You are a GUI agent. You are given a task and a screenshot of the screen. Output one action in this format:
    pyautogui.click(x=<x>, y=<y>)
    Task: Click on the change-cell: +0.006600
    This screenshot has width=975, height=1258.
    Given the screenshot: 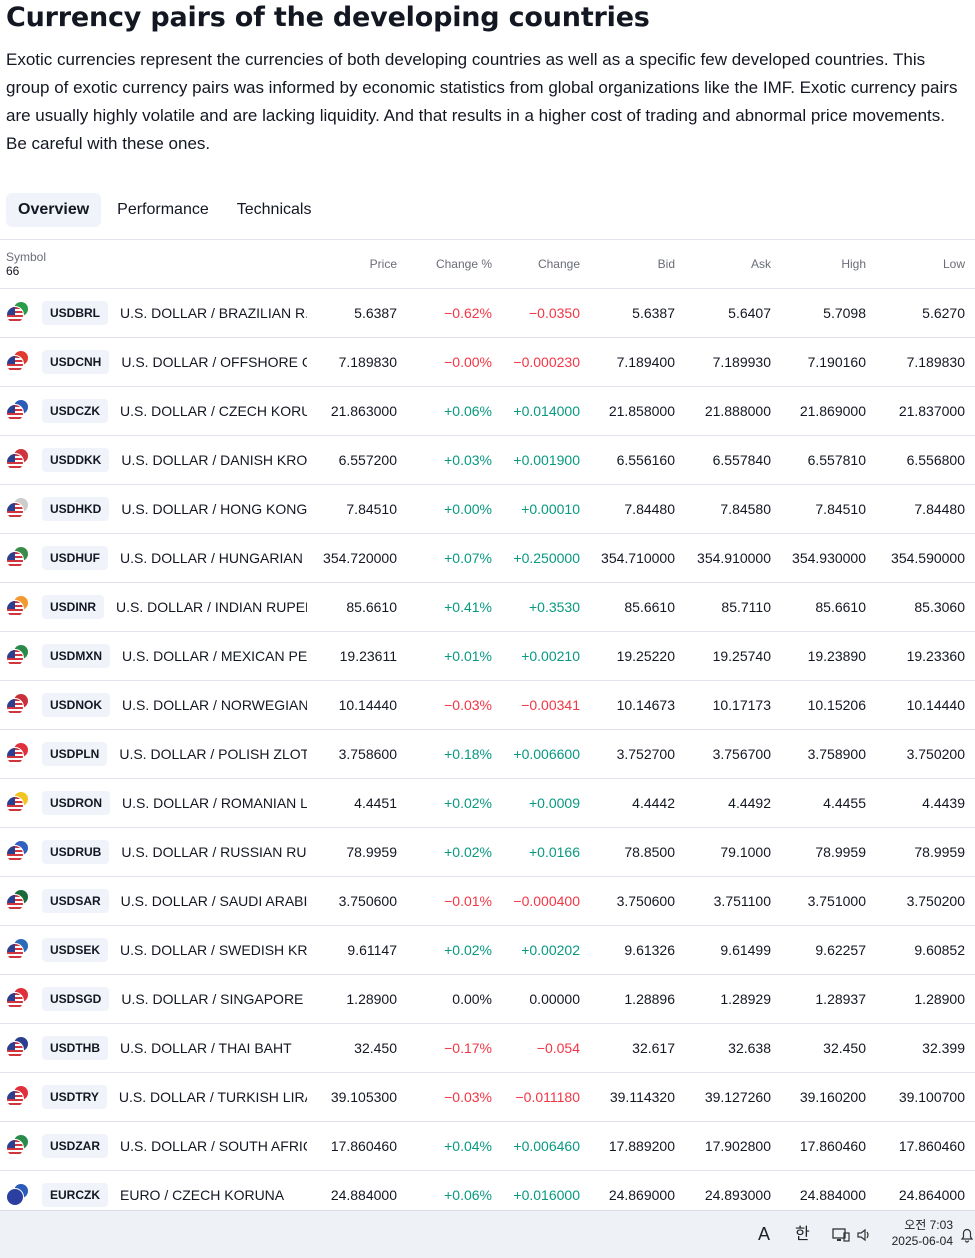 What is the action you would take?
    pyautogui.click(x=546, y=754)
    